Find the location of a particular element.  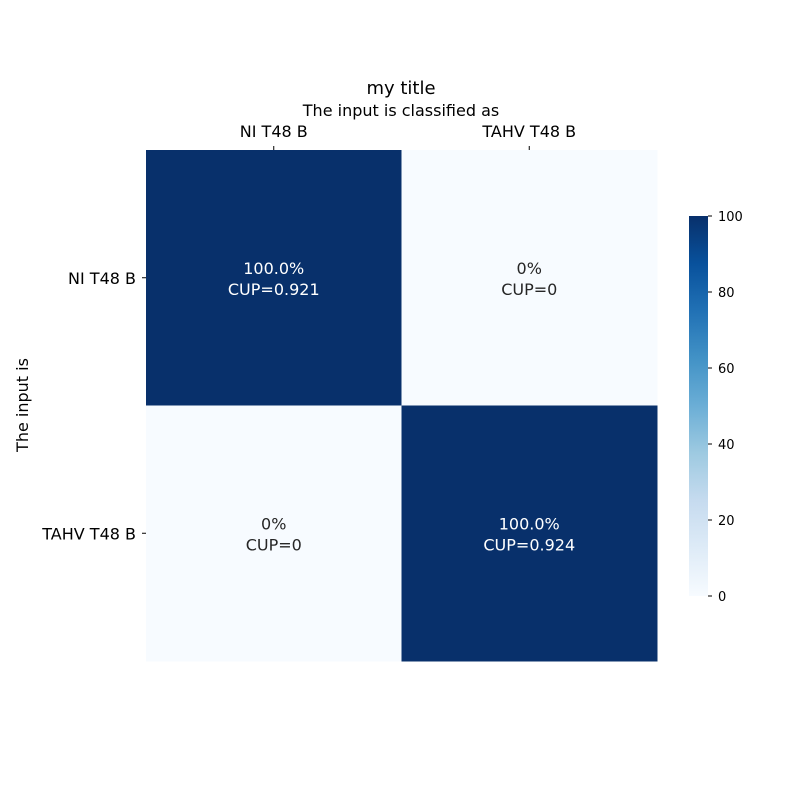

x-axis-ticks: NI T48 B TAHV T48 B is located at coordinates (408, 136).